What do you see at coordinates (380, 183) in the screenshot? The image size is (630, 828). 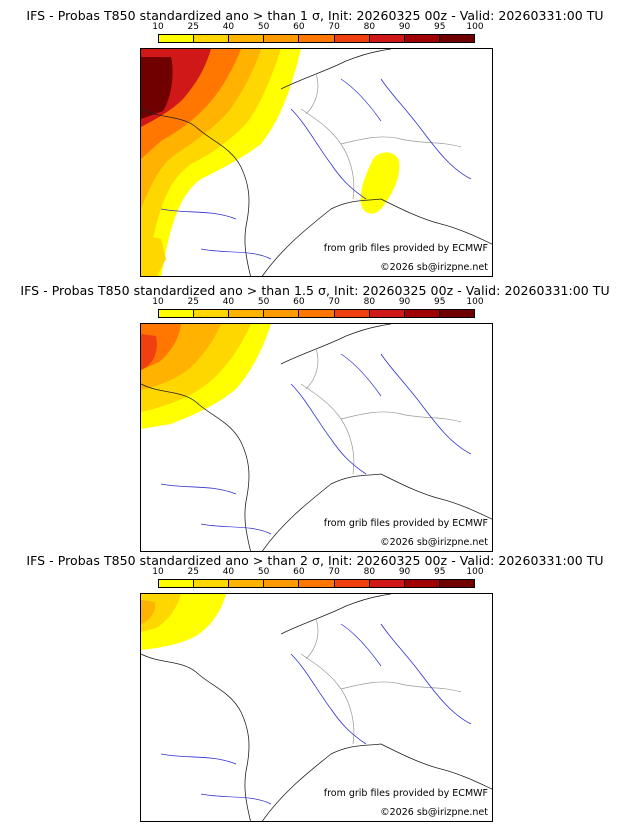 I see `shade-alps` at bounding box center [380, 183].